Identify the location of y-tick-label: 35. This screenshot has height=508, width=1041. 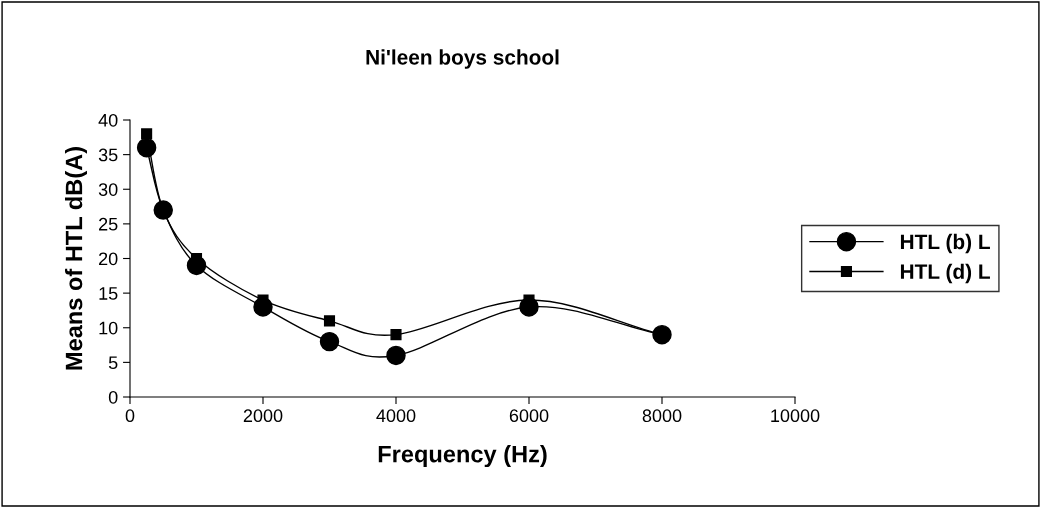
(108, 155).